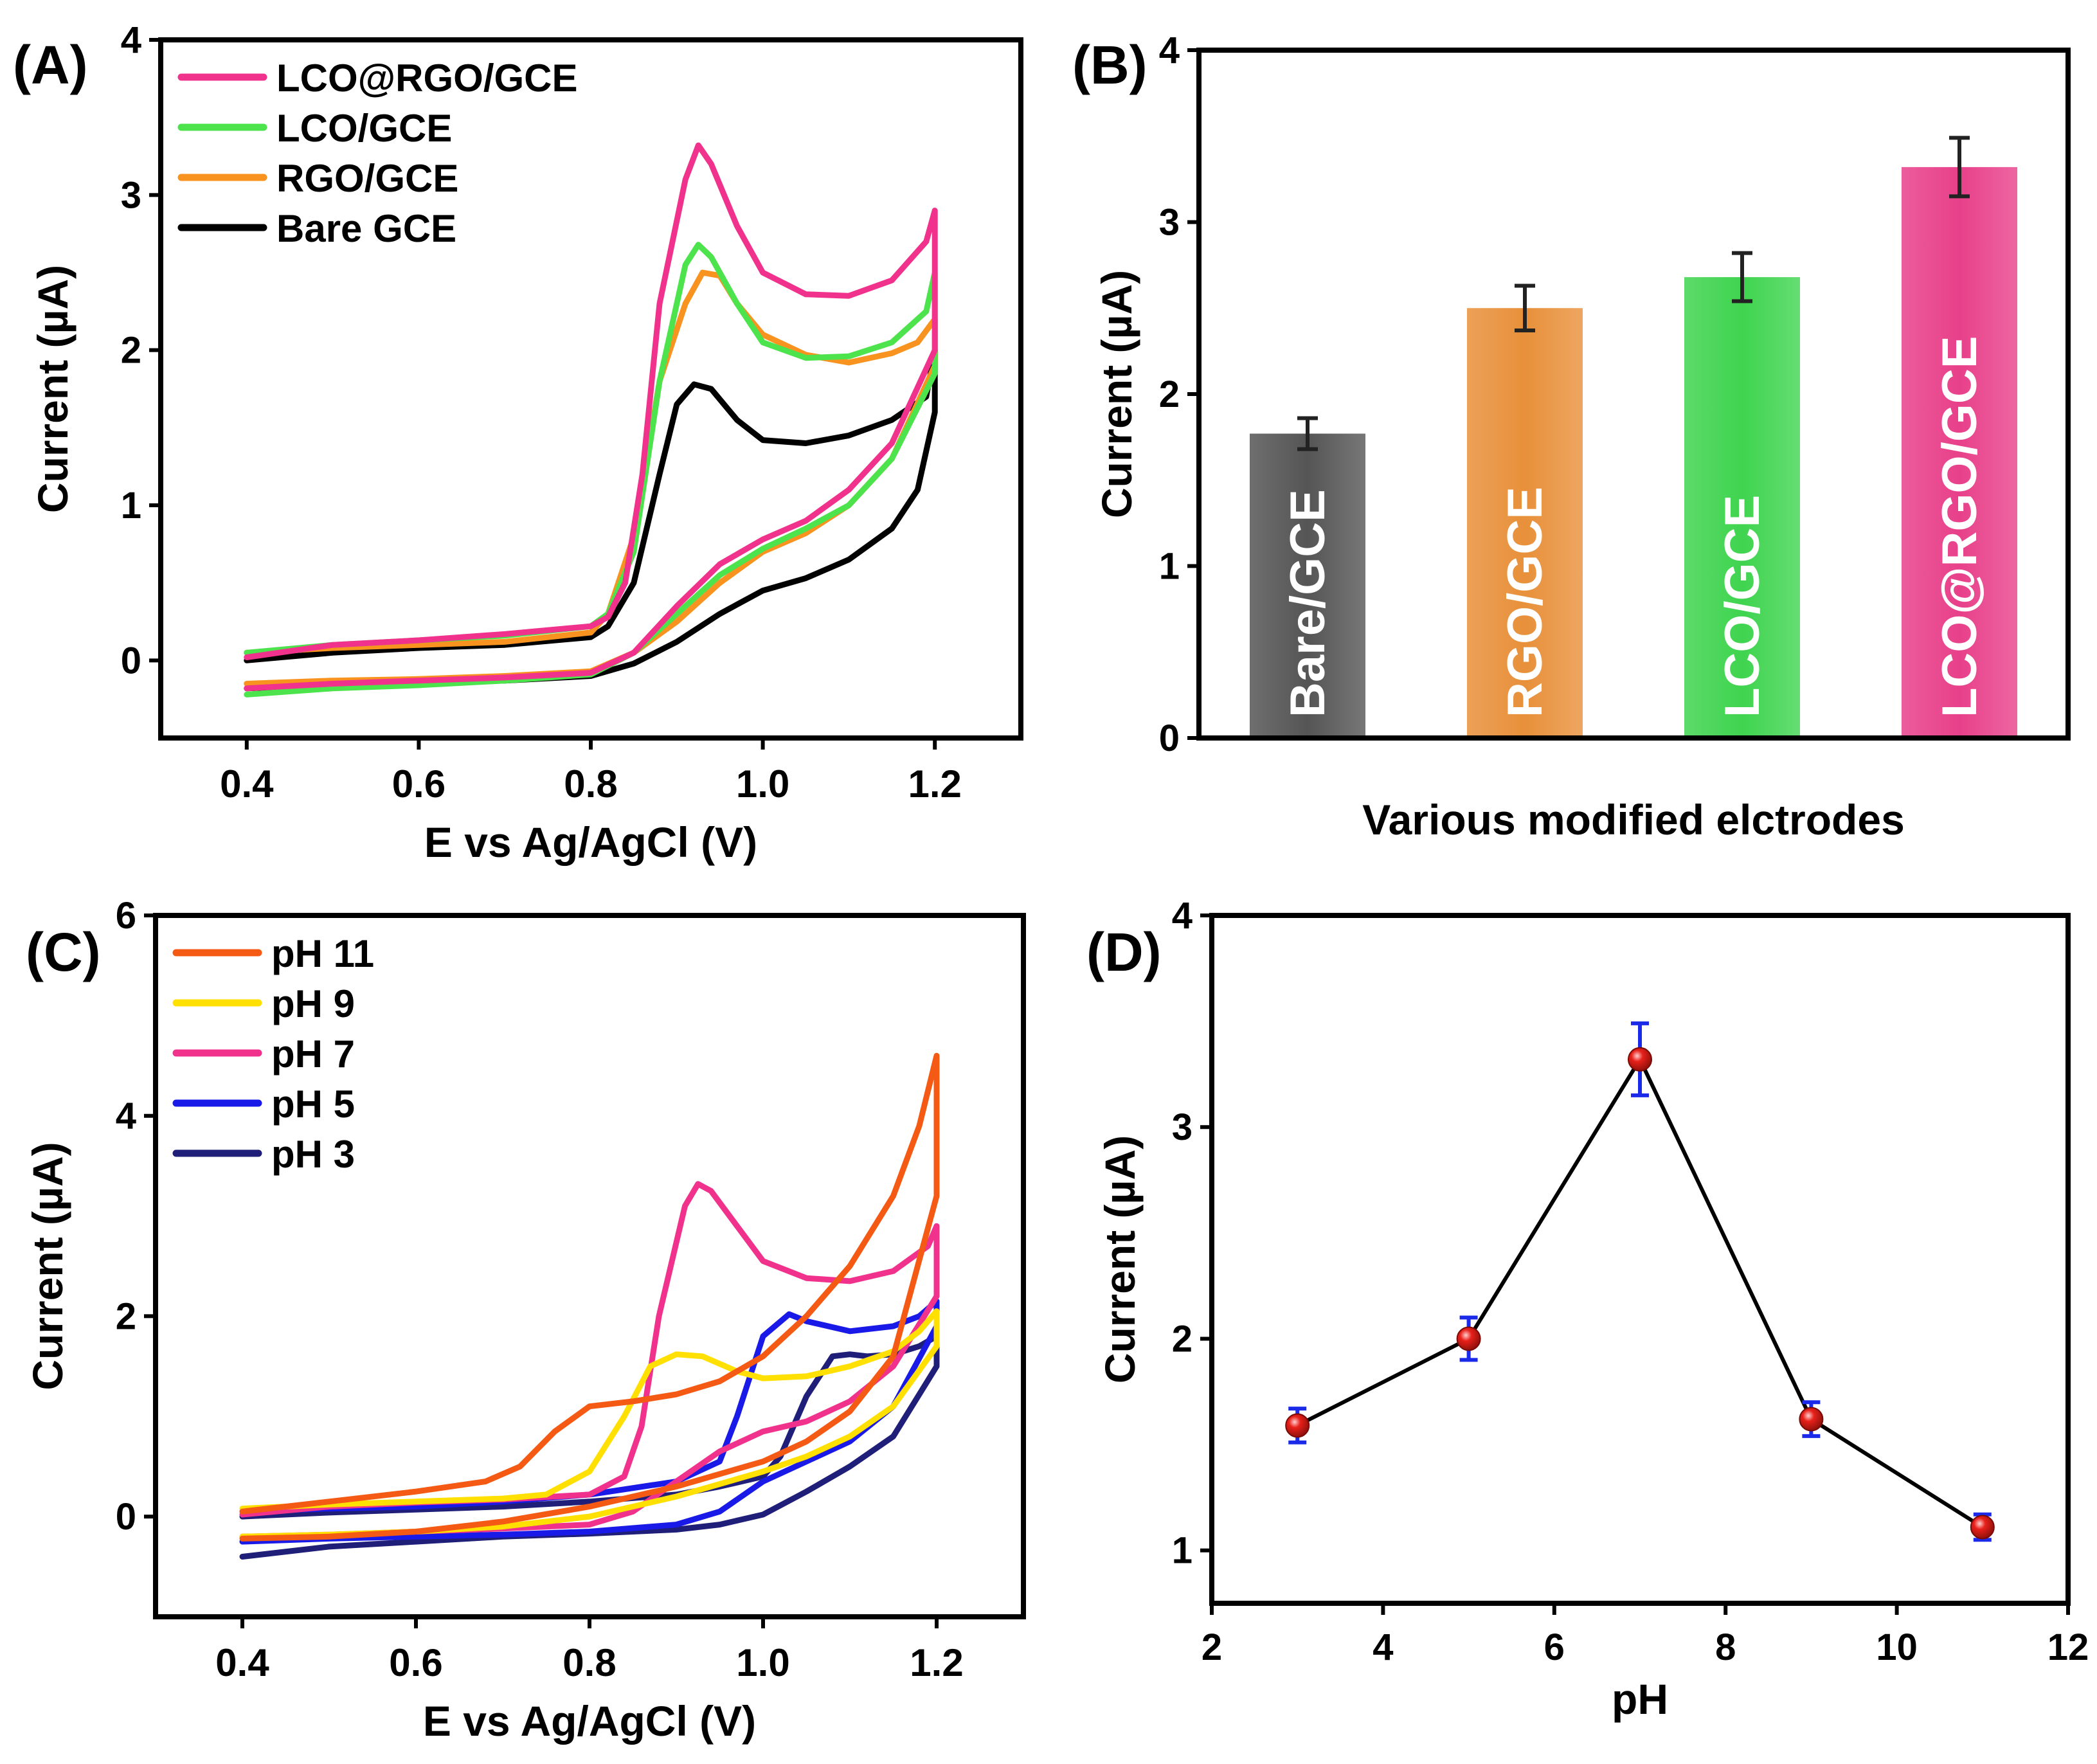 This screenshot has height=1764, width=2097. What do you see at coordinates (1634, 820) in the screenshot?
I see `x-axis-label: Various modified elctrodes` at bounding box center [1634, 820].